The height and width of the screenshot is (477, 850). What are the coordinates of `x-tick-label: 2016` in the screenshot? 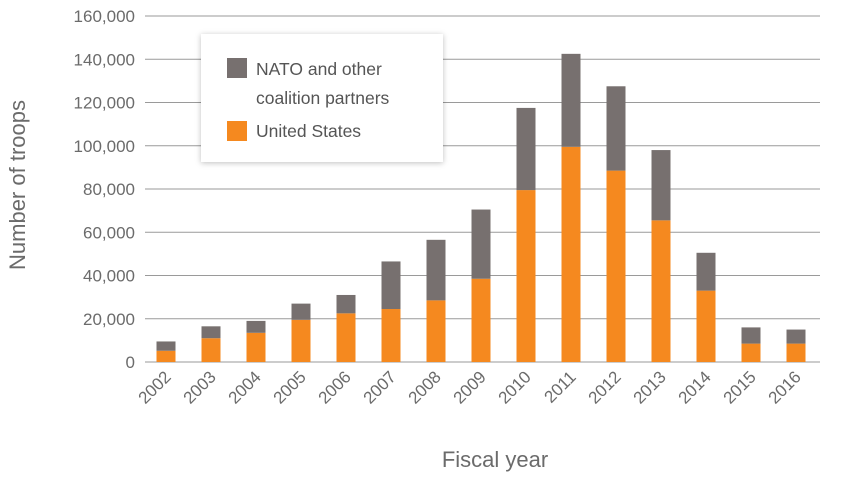 It's located at (785, 387).